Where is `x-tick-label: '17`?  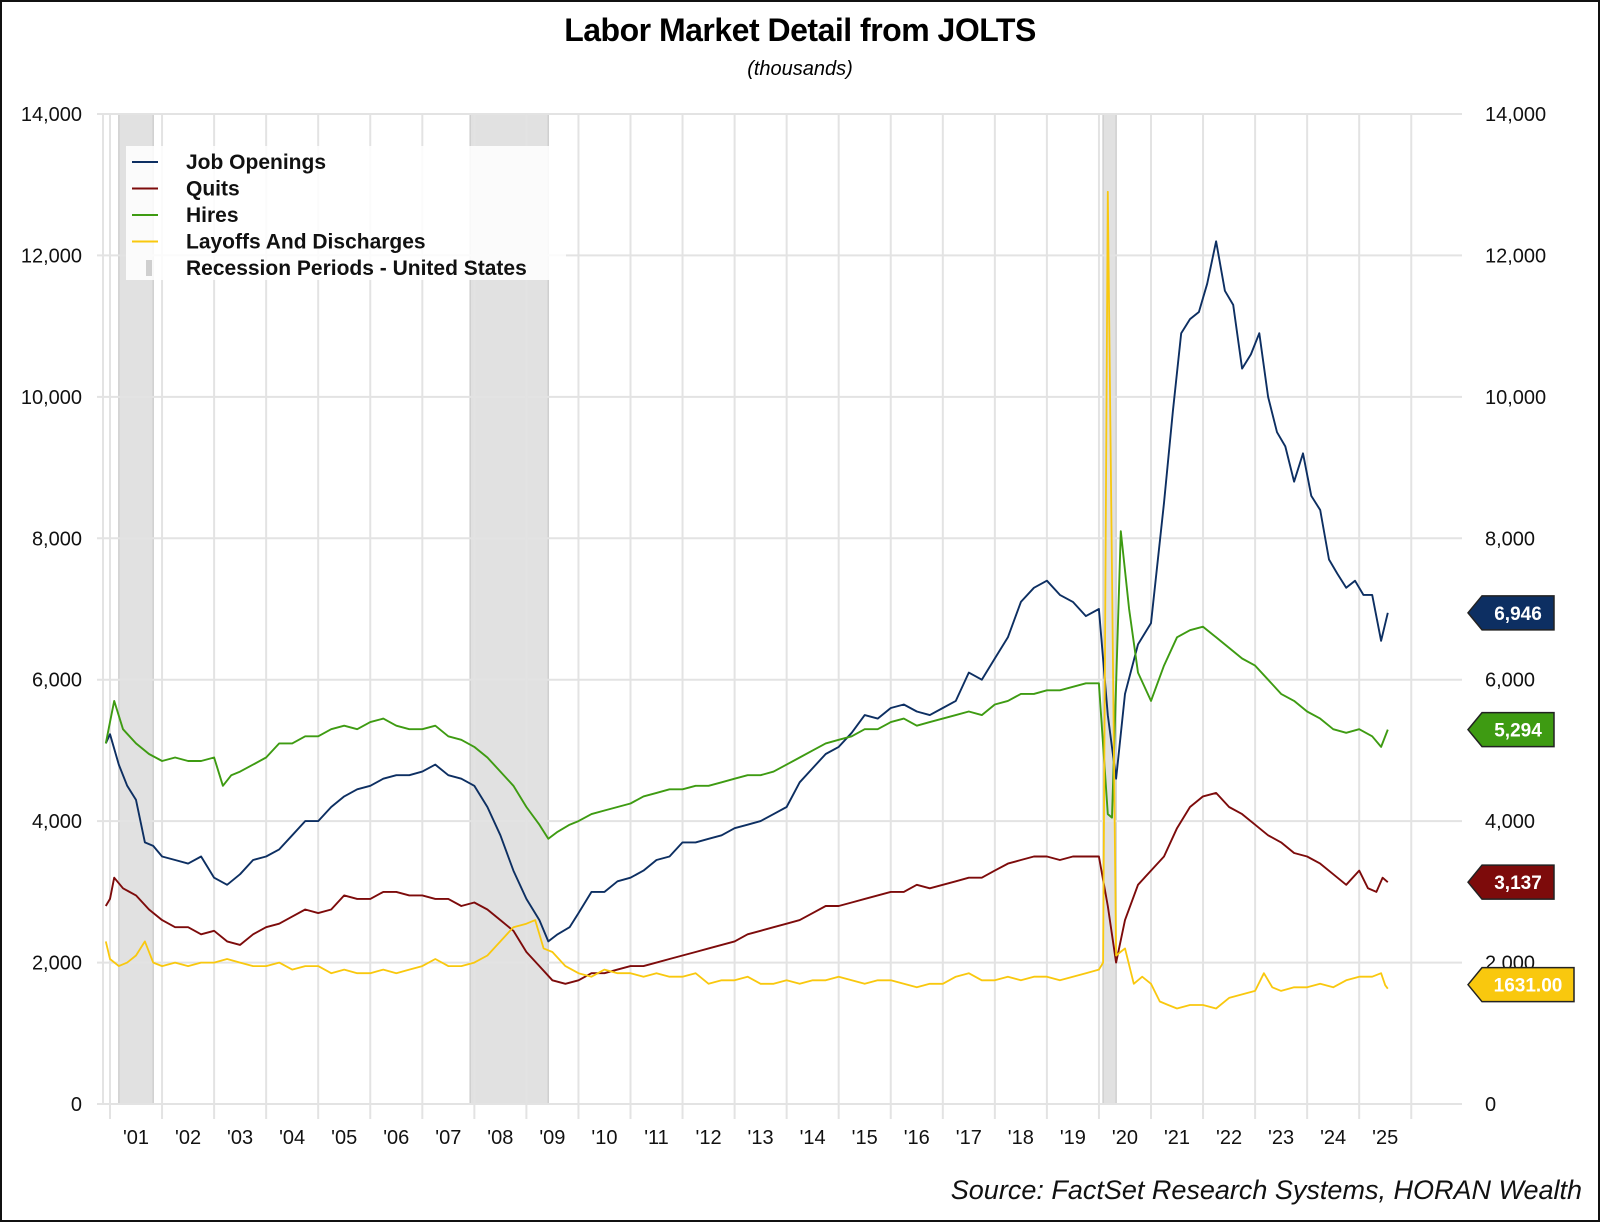
x-tick-label: '17 is located at coordinates (969, 1138).